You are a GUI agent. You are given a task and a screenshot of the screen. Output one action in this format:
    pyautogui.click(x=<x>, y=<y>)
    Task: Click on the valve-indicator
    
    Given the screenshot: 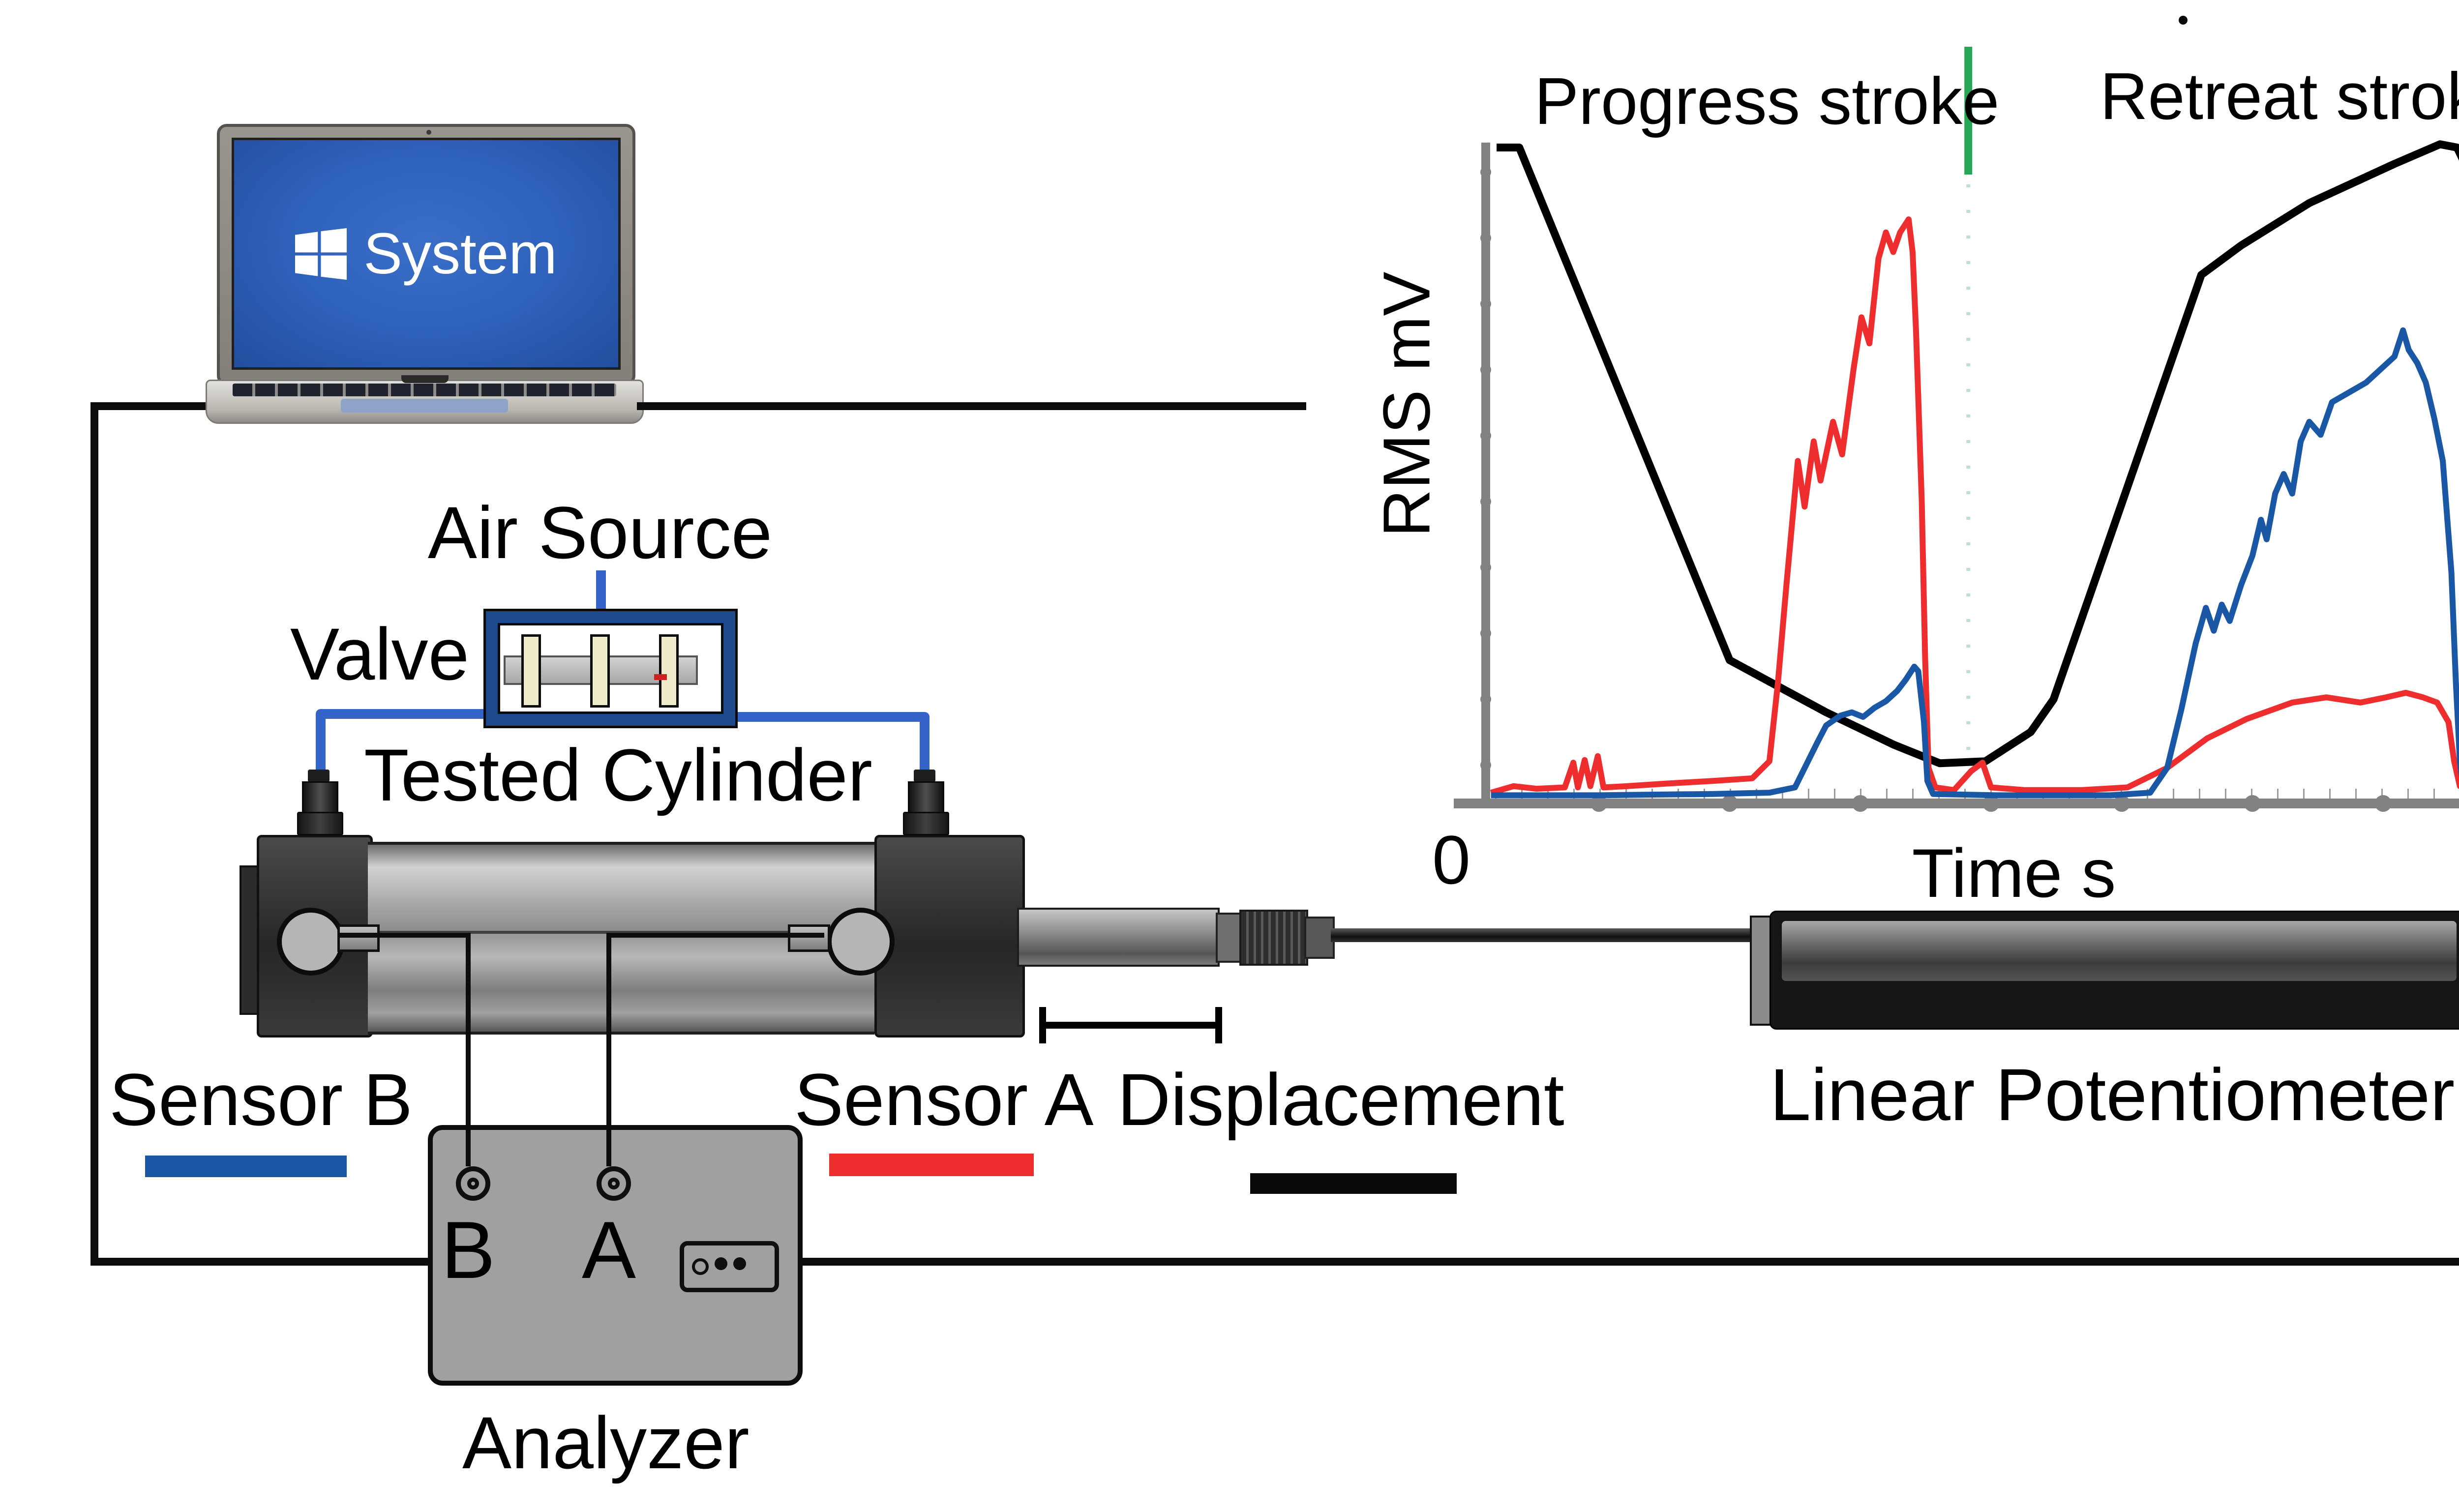 What is the action you would take?
    pyautogui.click(x=660, y=677)
    